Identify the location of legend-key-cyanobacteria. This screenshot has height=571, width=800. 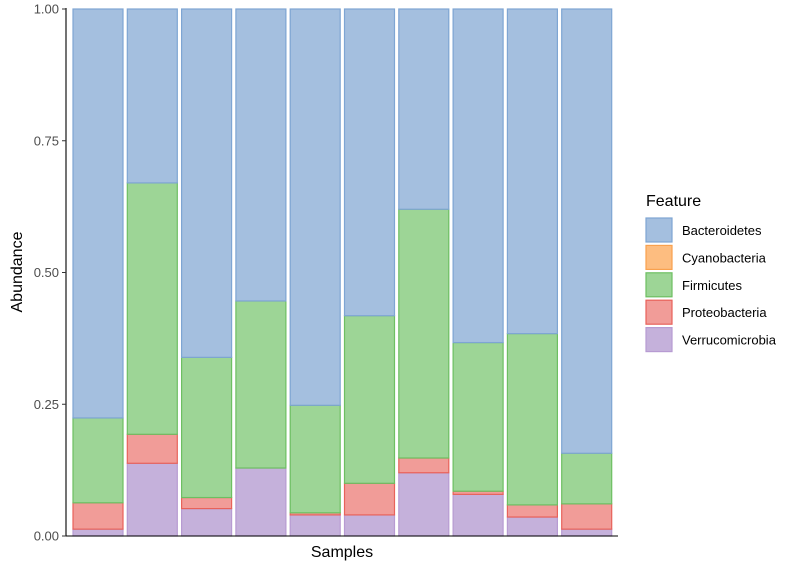
(659, 257).